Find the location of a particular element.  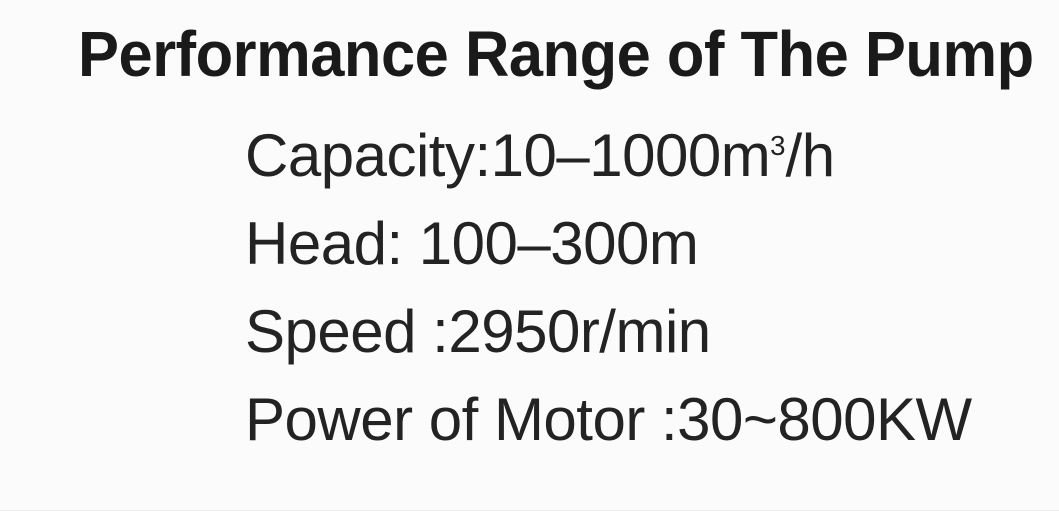

spec-item-capacity: Capacity:10–1000m3/h is located at coordinates (608, 156).